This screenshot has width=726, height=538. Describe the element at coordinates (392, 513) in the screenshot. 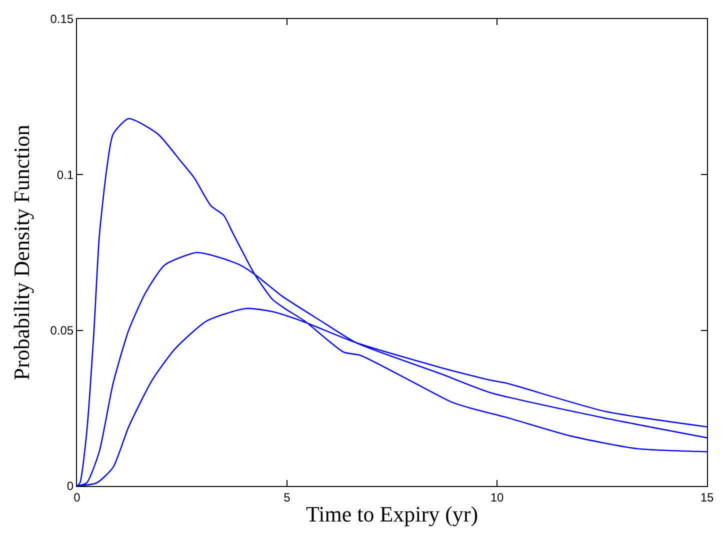

I see `x-axis-title: Time to Expiry (yr)` at that location.